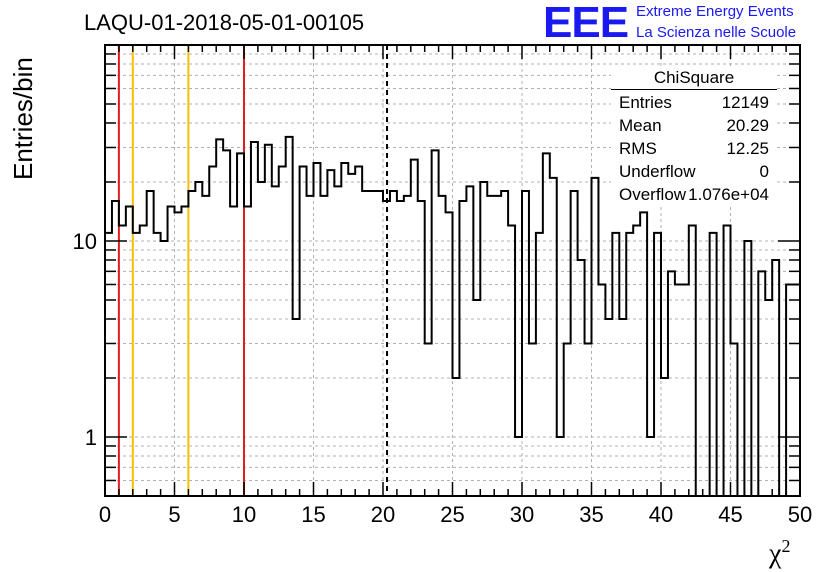 Image resolution: width=836 pixels, height=572 pixels. Describe the element at coordinates (105, 514) in the screenshot. I see `x-tick-label: 0` at that location.